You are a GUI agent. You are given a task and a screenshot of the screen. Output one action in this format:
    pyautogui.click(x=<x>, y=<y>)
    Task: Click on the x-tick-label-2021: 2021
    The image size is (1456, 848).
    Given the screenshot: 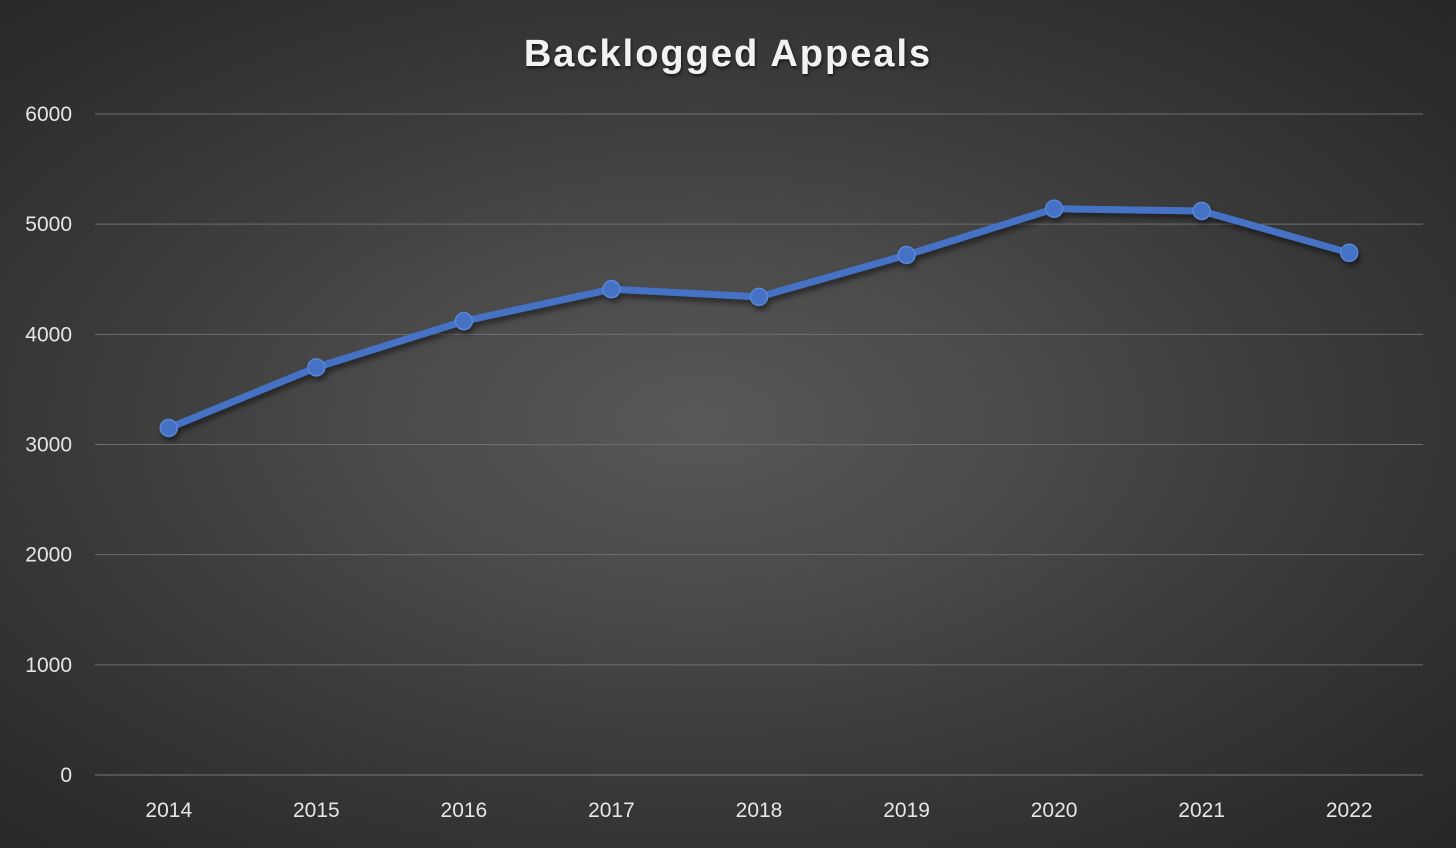 What is the action you would take?
    pyautogui.click(x=1201, y=810)
    